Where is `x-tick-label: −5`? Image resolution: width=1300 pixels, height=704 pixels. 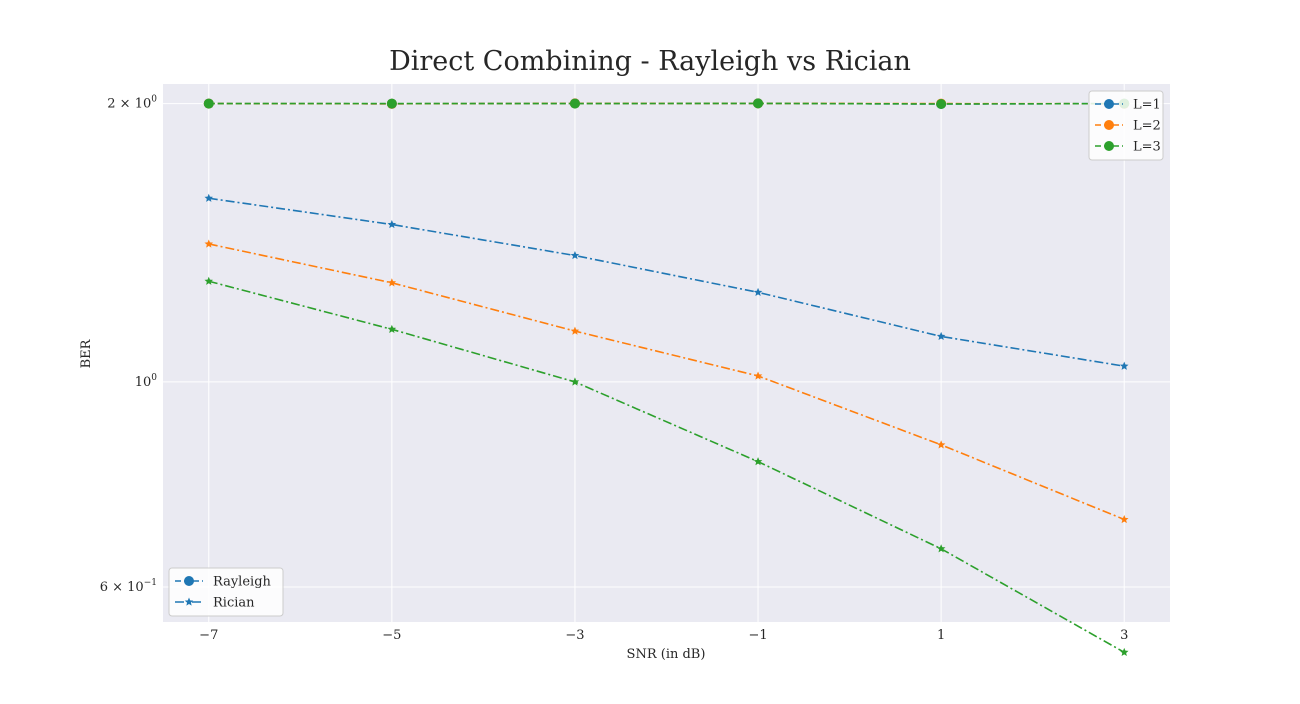
x-tick-label: −5 is located at coordinates (391, 635).